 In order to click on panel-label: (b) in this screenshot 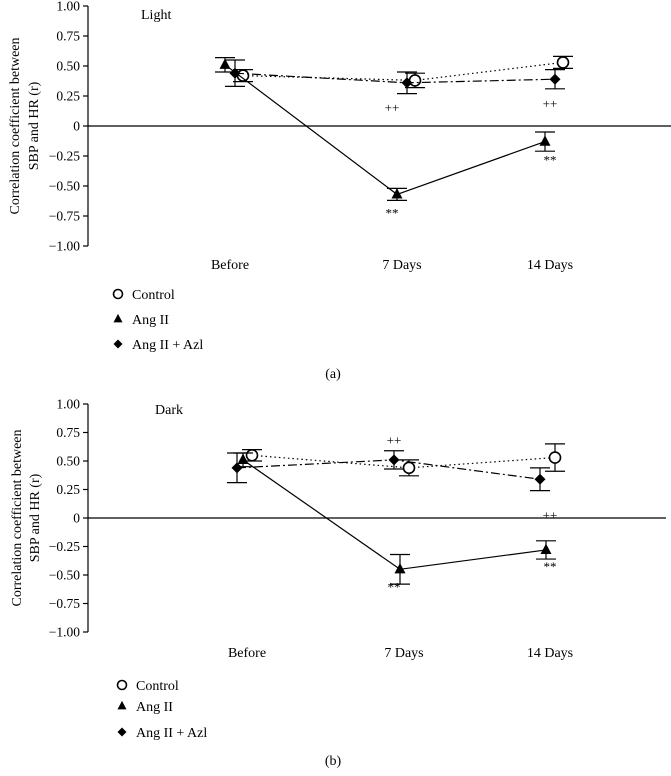, I will do `click(333, 761)`.